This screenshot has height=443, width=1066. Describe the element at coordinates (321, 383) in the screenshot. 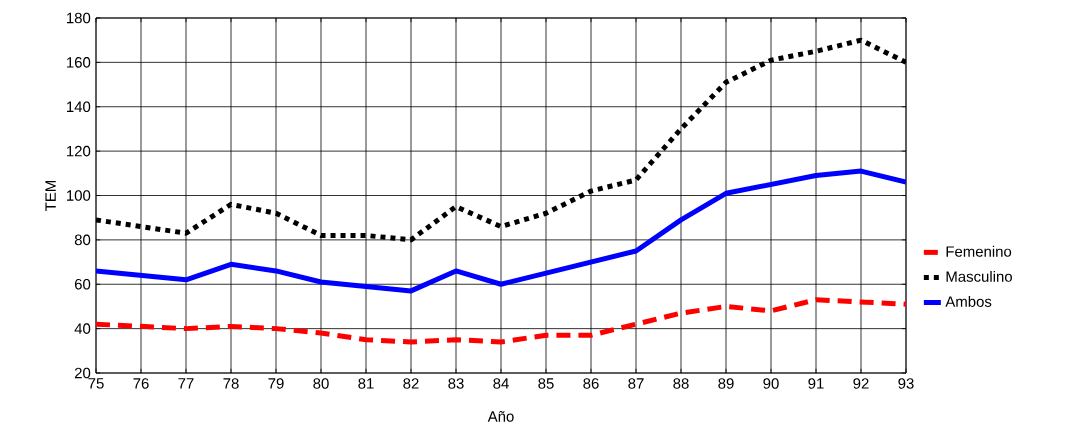

I see `x-tick-label: 80` at that location.